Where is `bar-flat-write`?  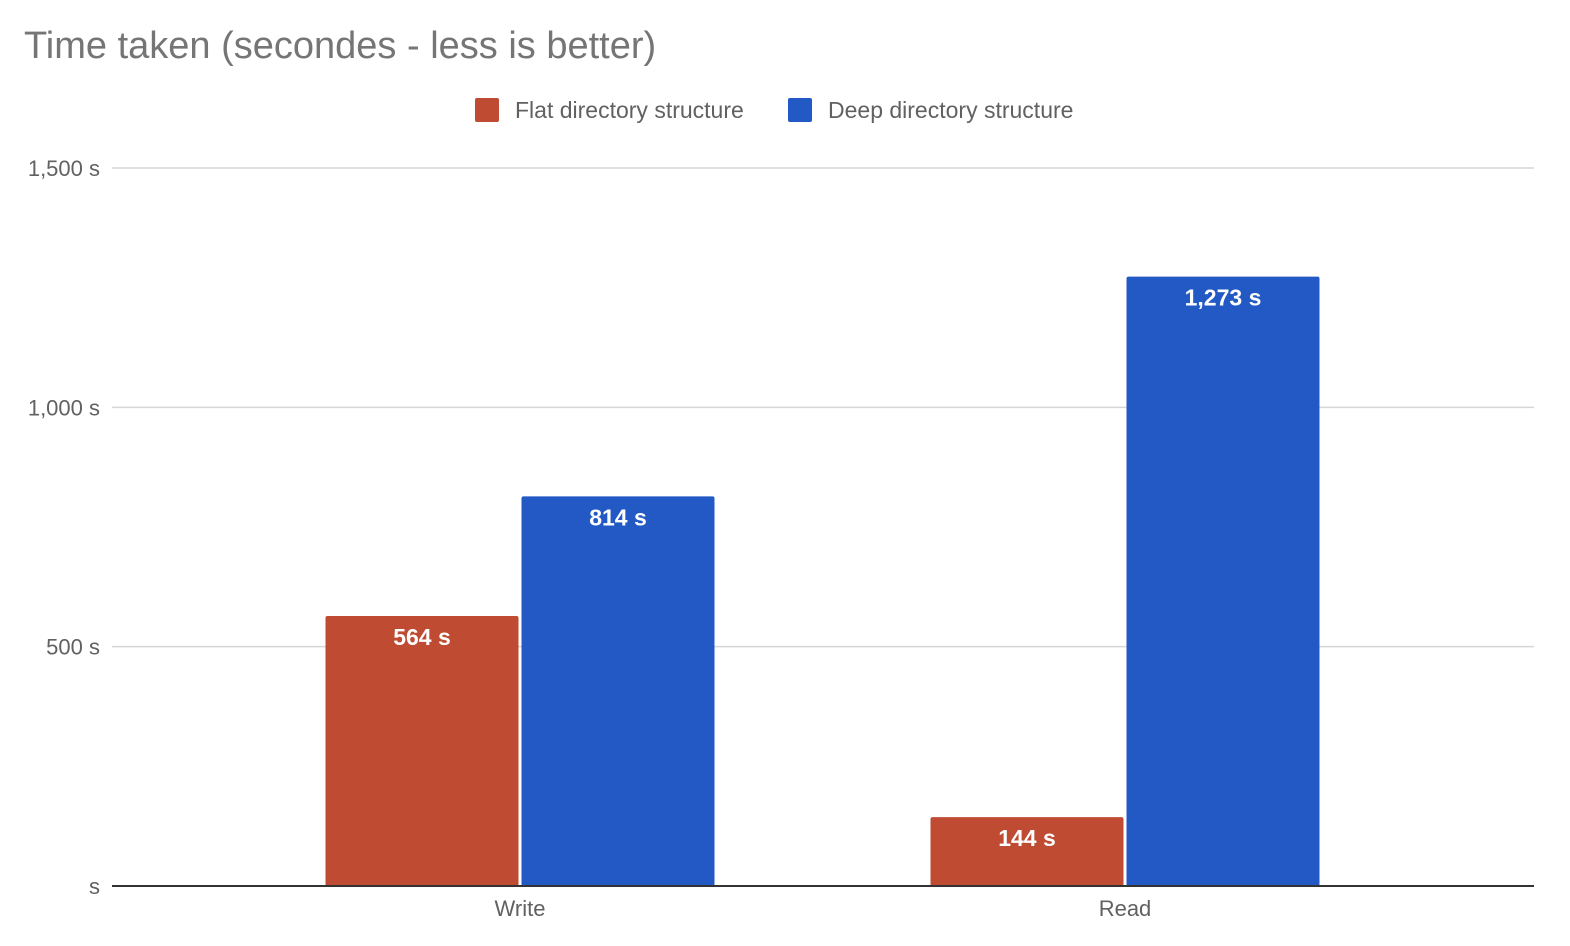 bar-flat-write is located at coordinates (422, 751).